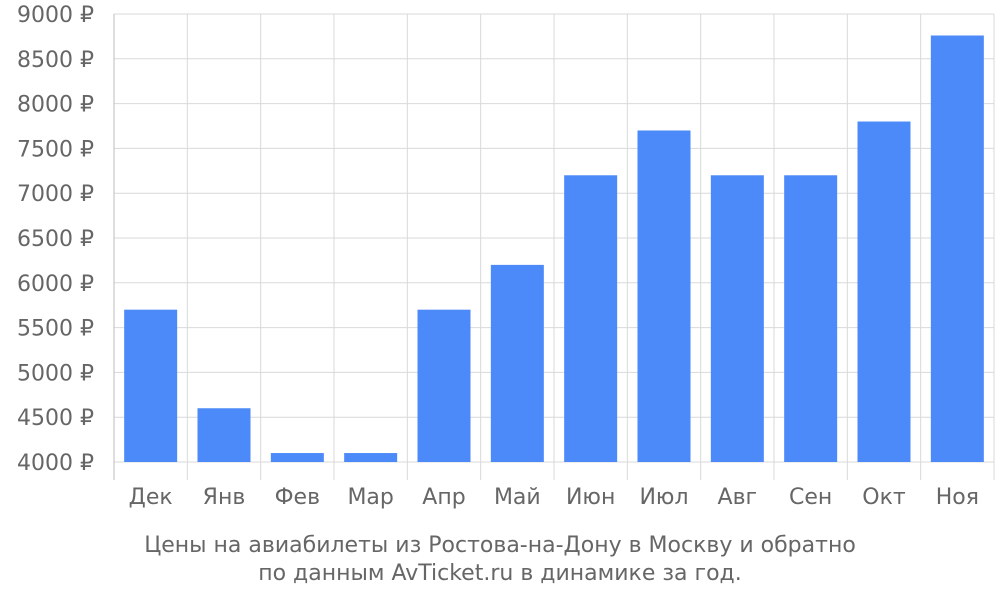 The height and width of the screenshot is (600, 1000). I want to click on x-tick-label: Янв, so click(224, 497).